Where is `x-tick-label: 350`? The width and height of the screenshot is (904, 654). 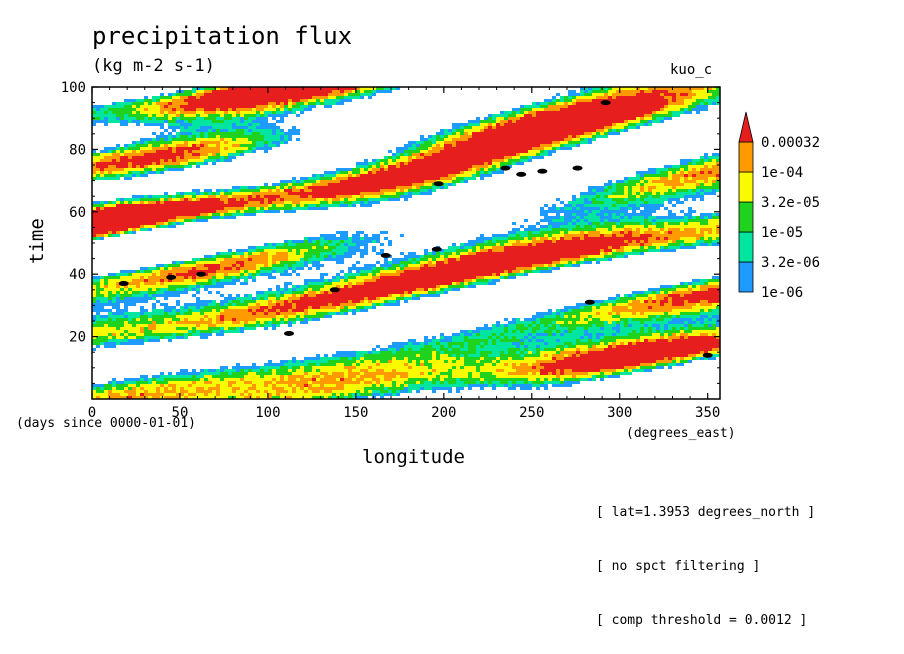
x-tick-label: 350 is located at coordinates (707, 413).